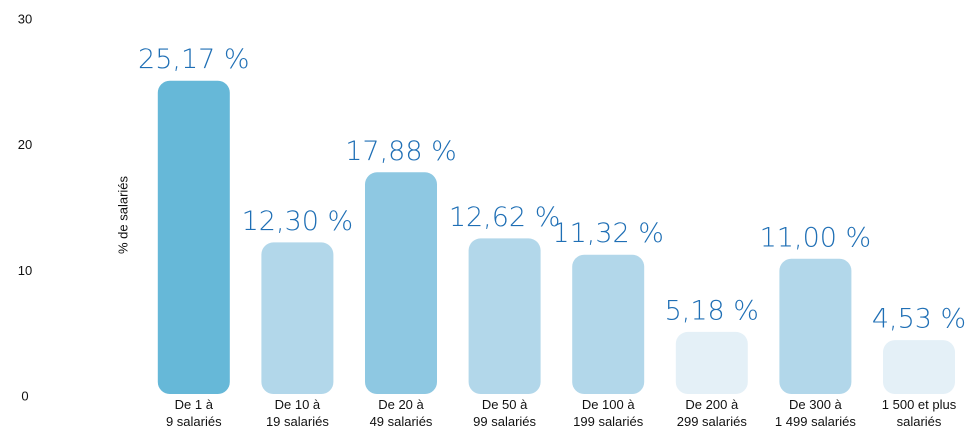 The width and height of the screenshot is (969, 433). Describe the element at coordinates (919, 319) in the screenshot. I see `value-label: 4,53 %` at that location.